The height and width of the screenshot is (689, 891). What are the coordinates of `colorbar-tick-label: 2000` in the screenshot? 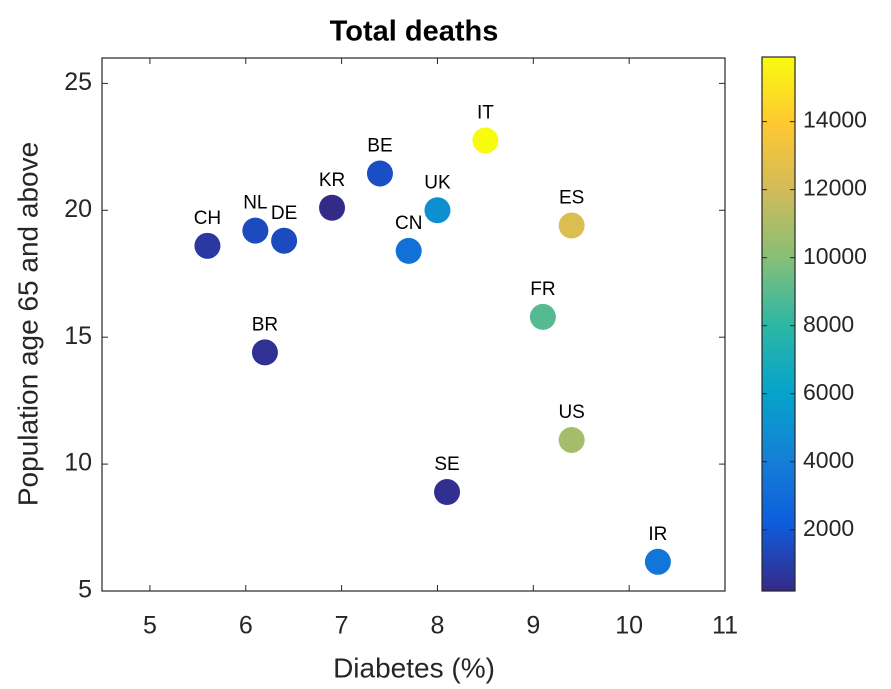 It's located at (828, 528).